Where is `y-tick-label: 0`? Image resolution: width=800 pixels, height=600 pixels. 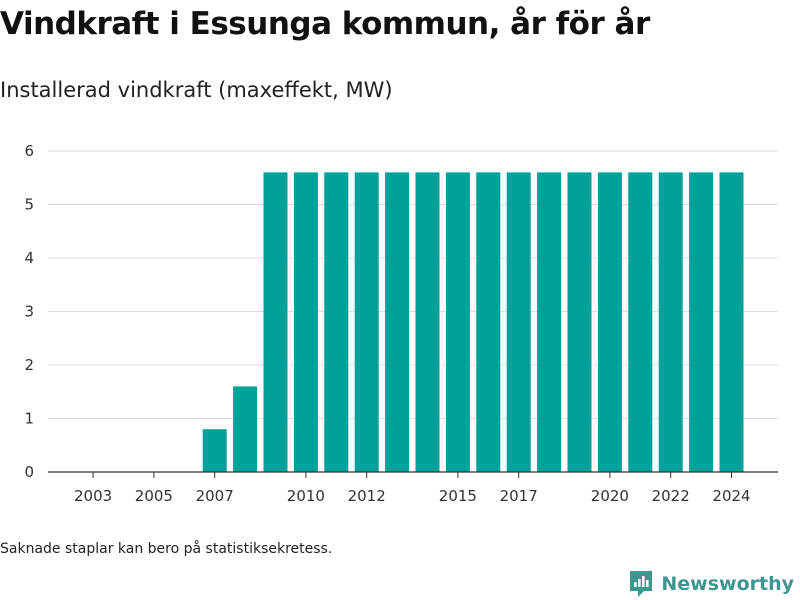
y-tick-label: 0 is located at coordinates (29, 472).